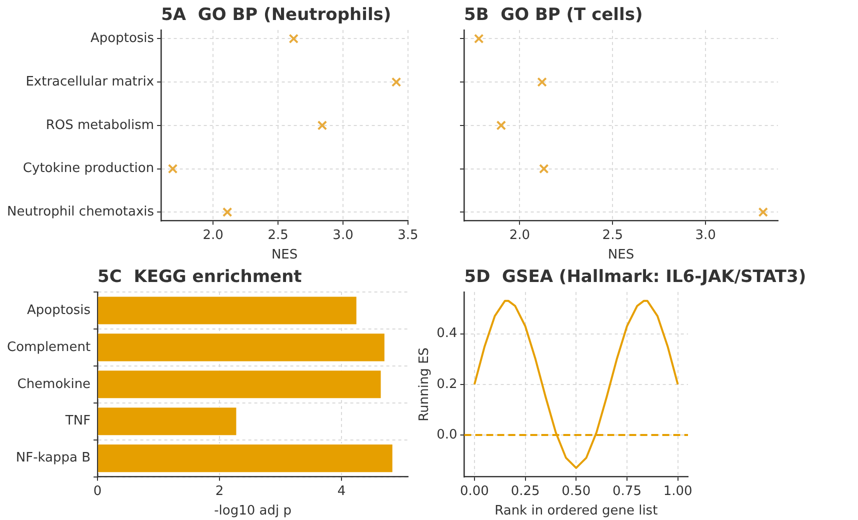 The image size is (858, 520). What do you see at coordinates (408, 235) in the screenshot?
I see `x-tick-label: 3.5` at bounding box center [408, 235].